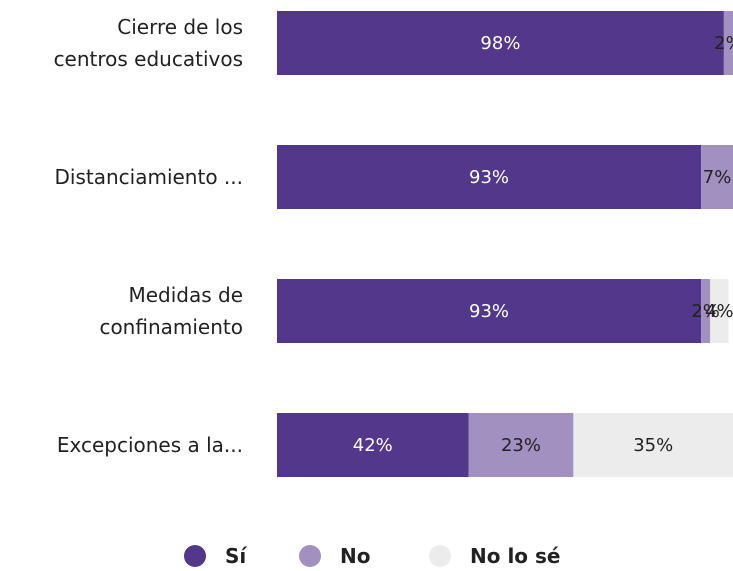 The height and width of the screenshot is (571, 733). What do you see at coordinates (215, 556) in the screenshot?
I see `legend-item: Sí` at bounding box center [215, 556].